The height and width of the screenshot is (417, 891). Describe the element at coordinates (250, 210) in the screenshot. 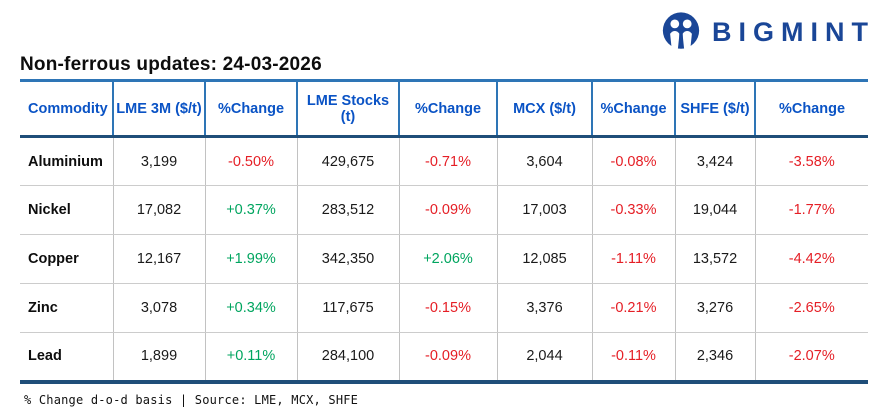

I see `change-cell: +0.37%` at that location.